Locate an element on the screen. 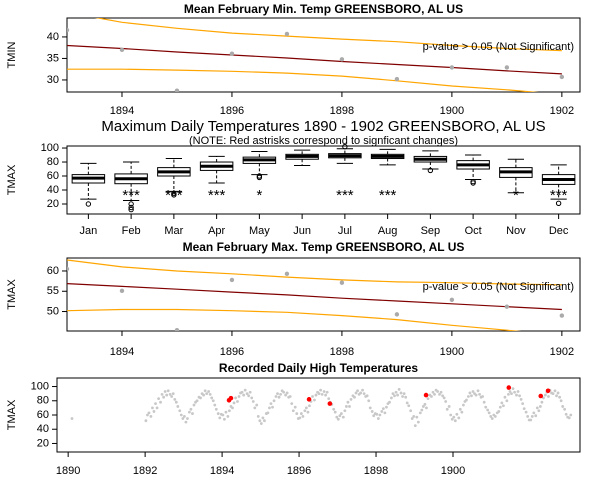 This screenshot has width=600, height=480. confidence-band is located at coordinates (328, 35).